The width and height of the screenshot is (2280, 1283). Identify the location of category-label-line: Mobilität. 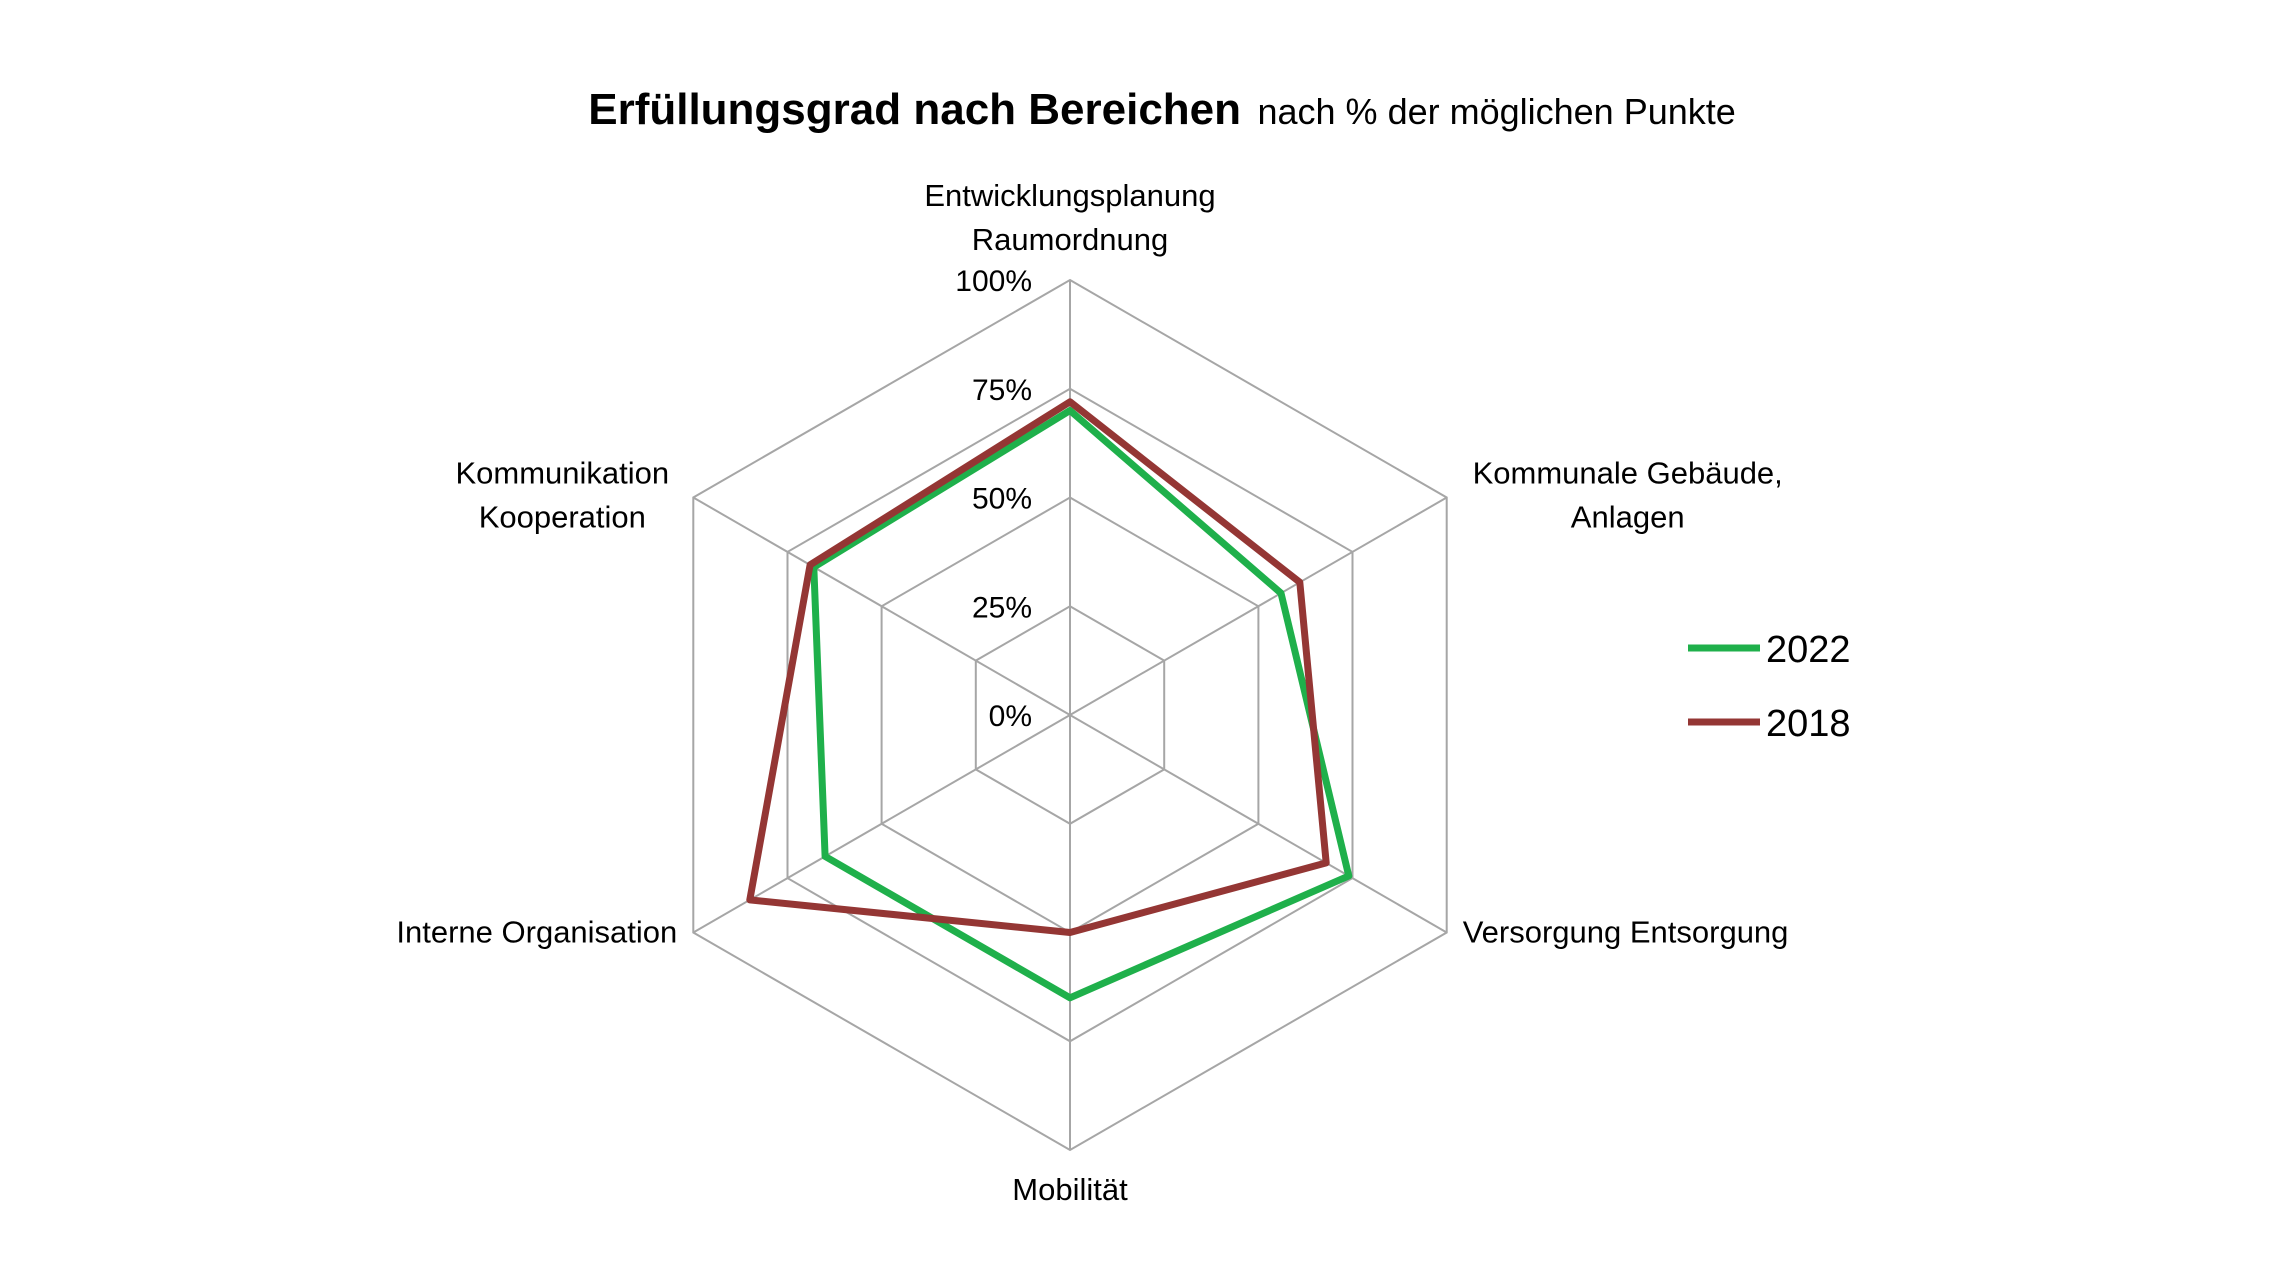
(1070, 1189).